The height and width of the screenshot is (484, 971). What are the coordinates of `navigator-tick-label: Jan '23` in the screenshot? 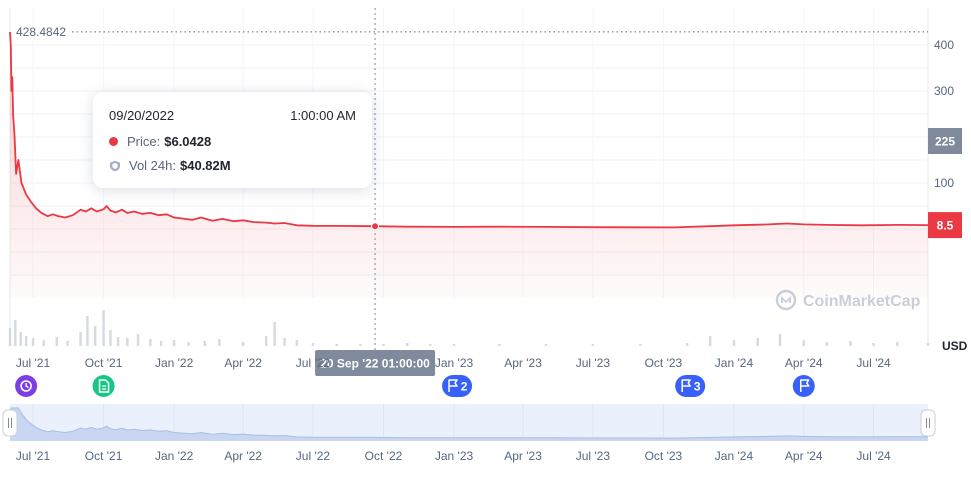 It's located at (454, 456).